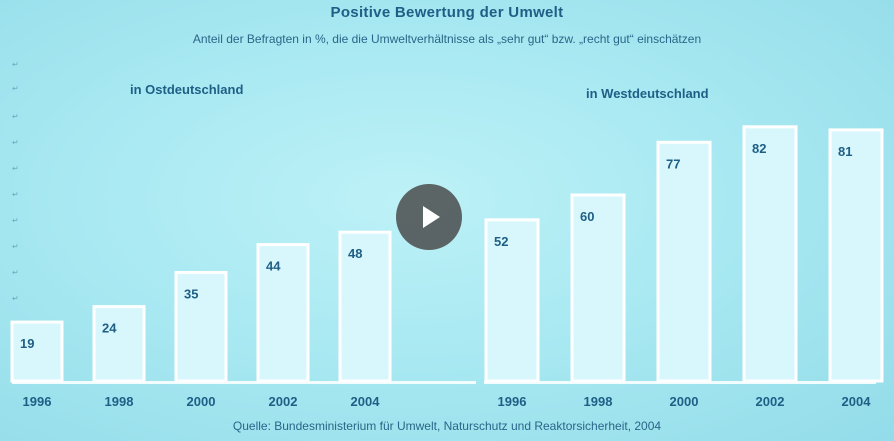 This screenshot has width=894, height=441. What do you see at coordinates (680, 382) in the screenshot?
I see `panel-1-baseline` at bounding box center [680, 382].